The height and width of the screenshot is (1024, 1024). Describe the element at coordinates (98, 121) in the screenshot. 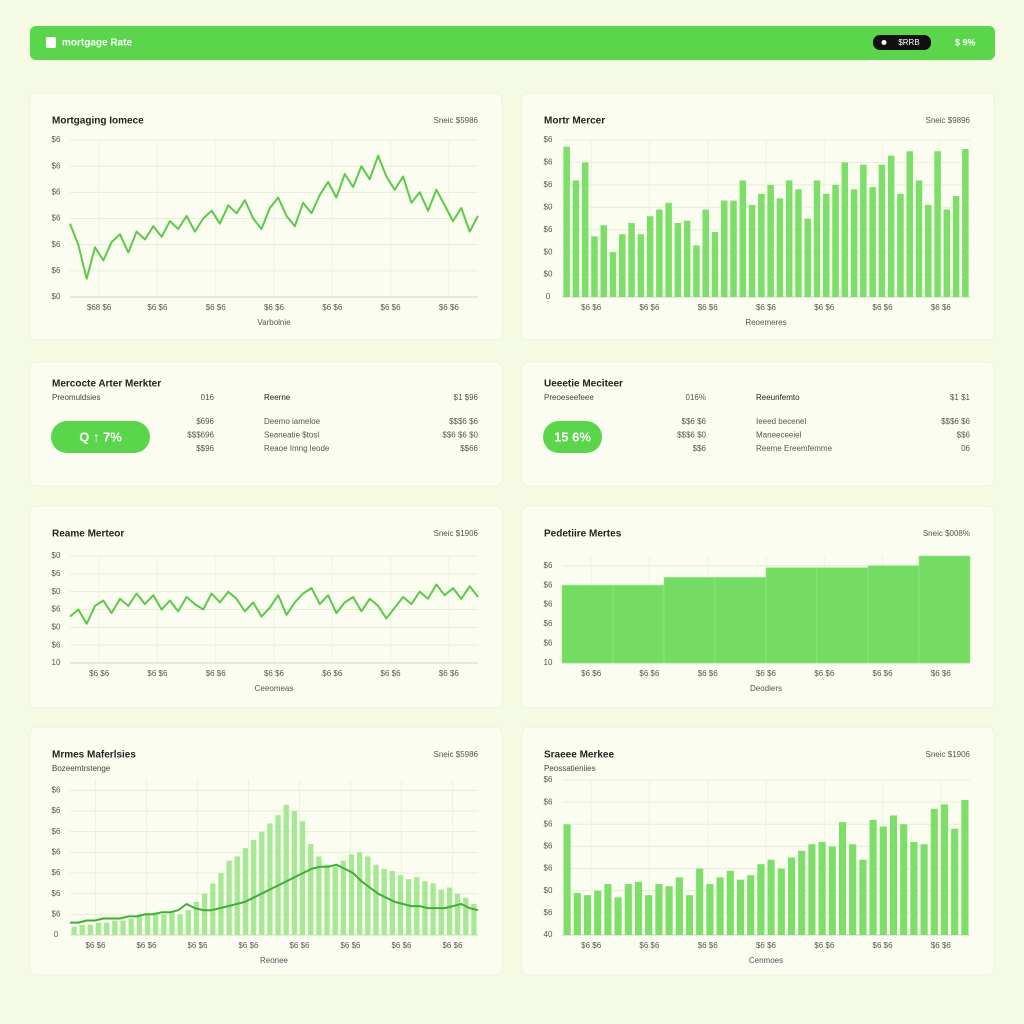

I see `chart-title: Mortgaging Iomece` at that location.